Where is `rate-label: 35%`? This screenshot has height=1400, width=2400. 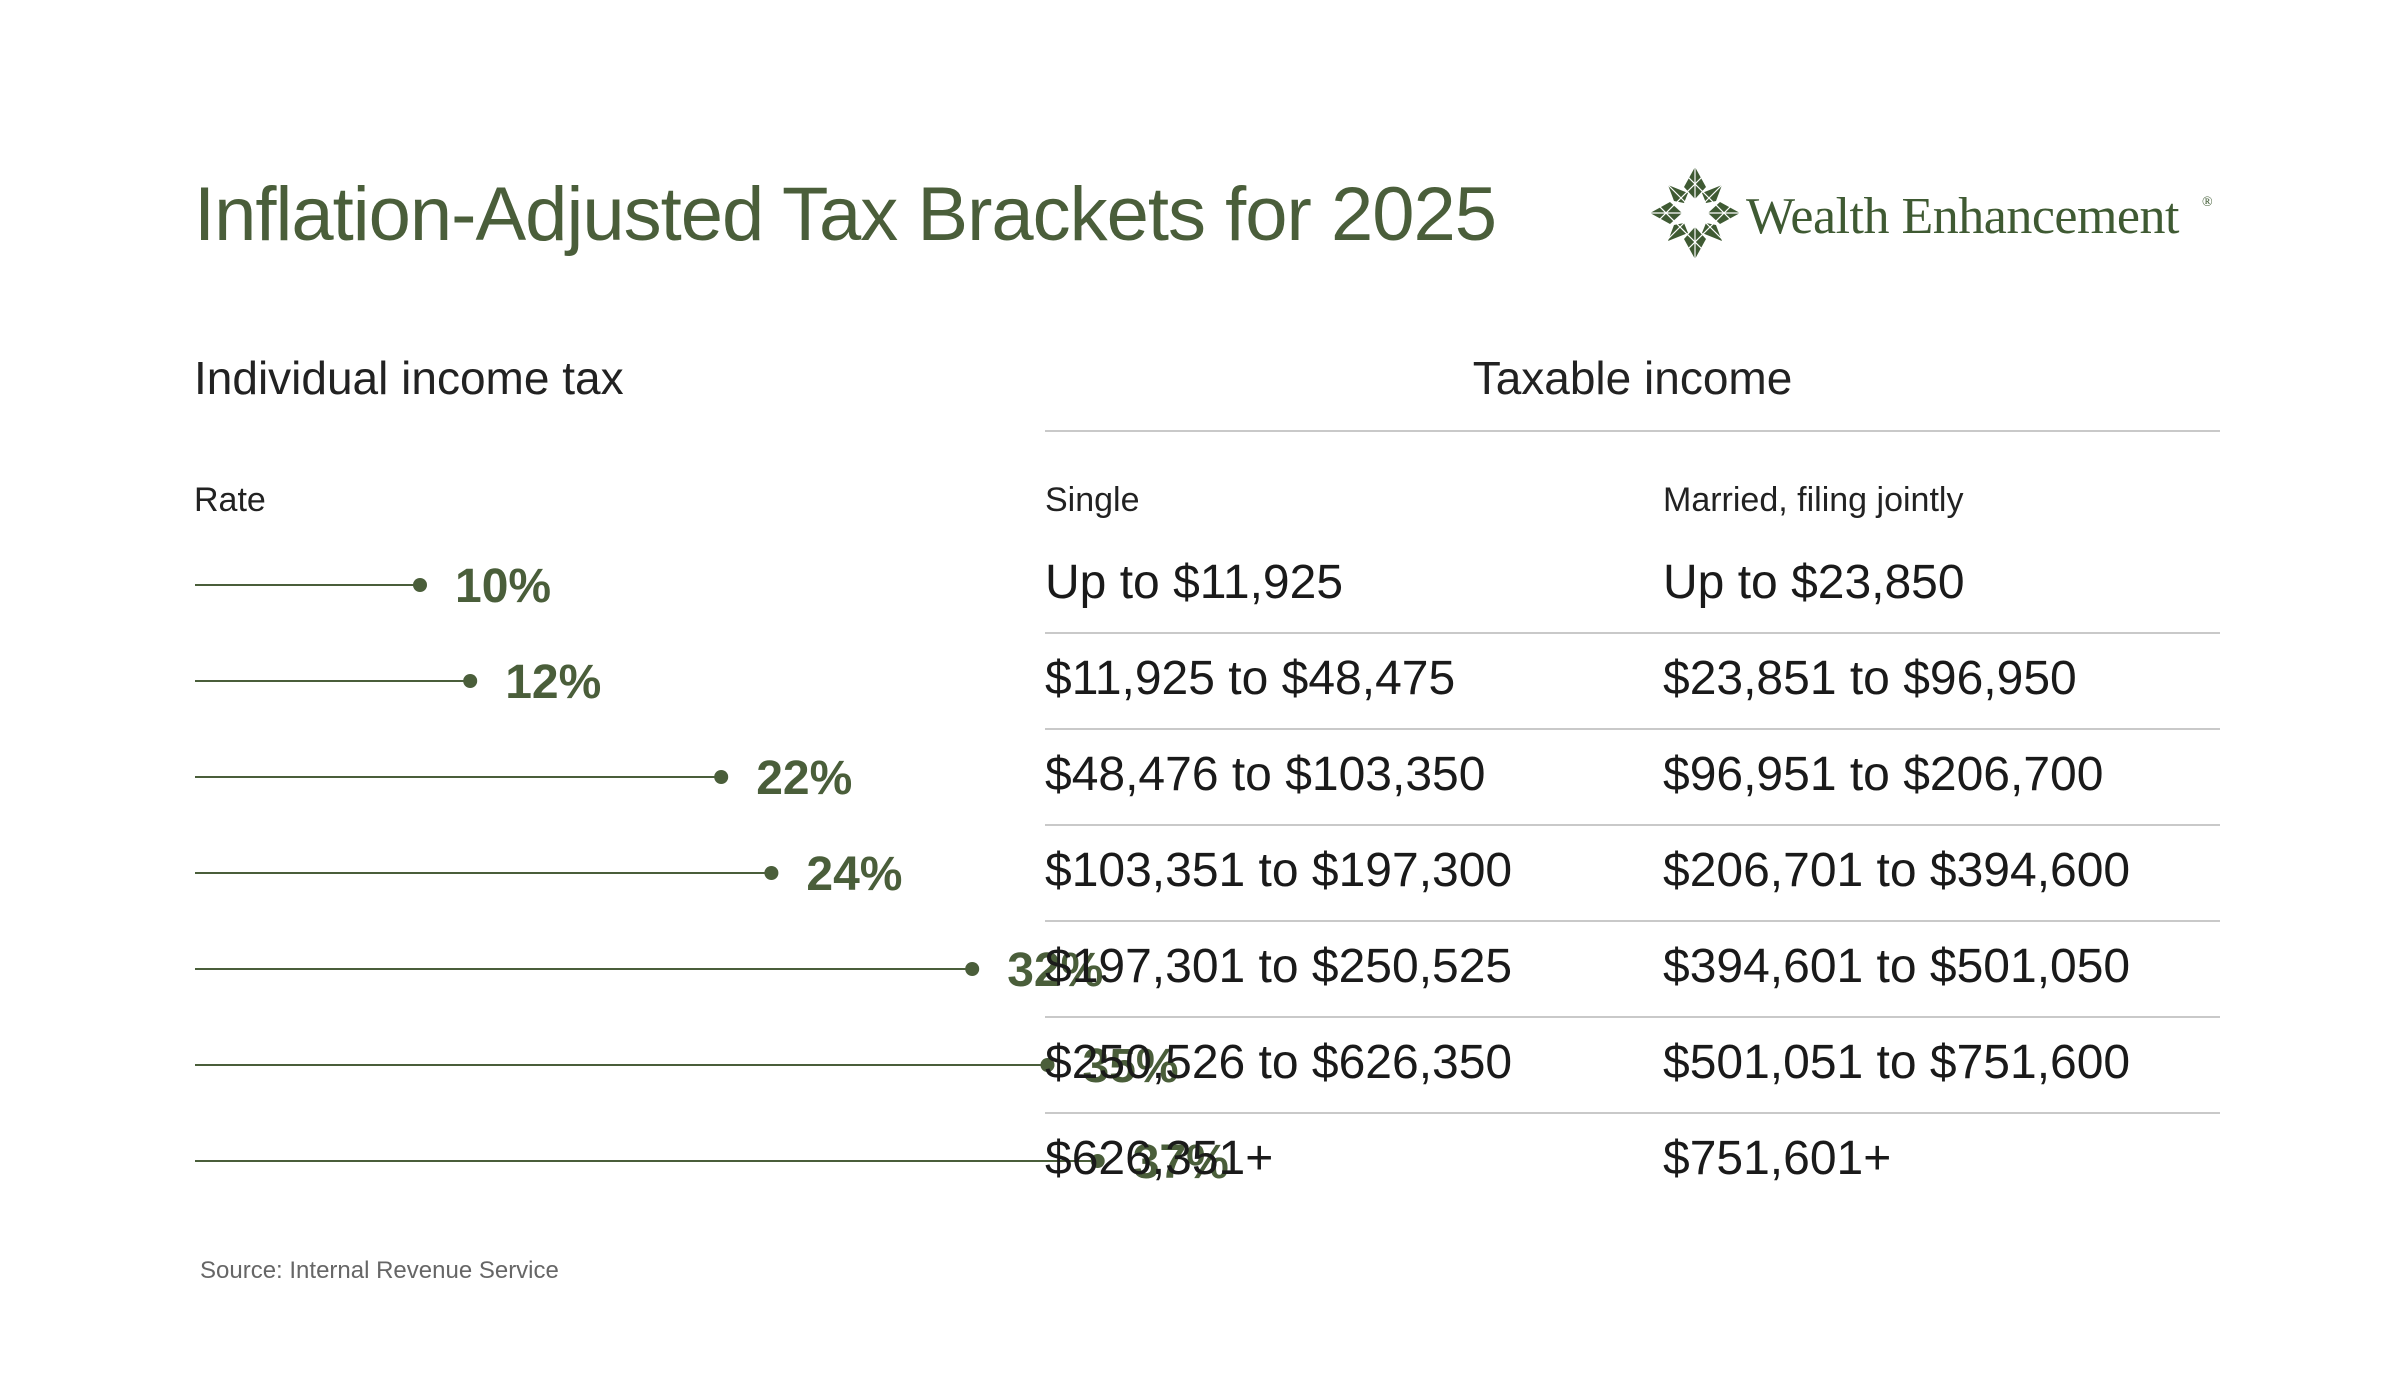
rate-label: 35% is located at coordinates (1131, 1066).